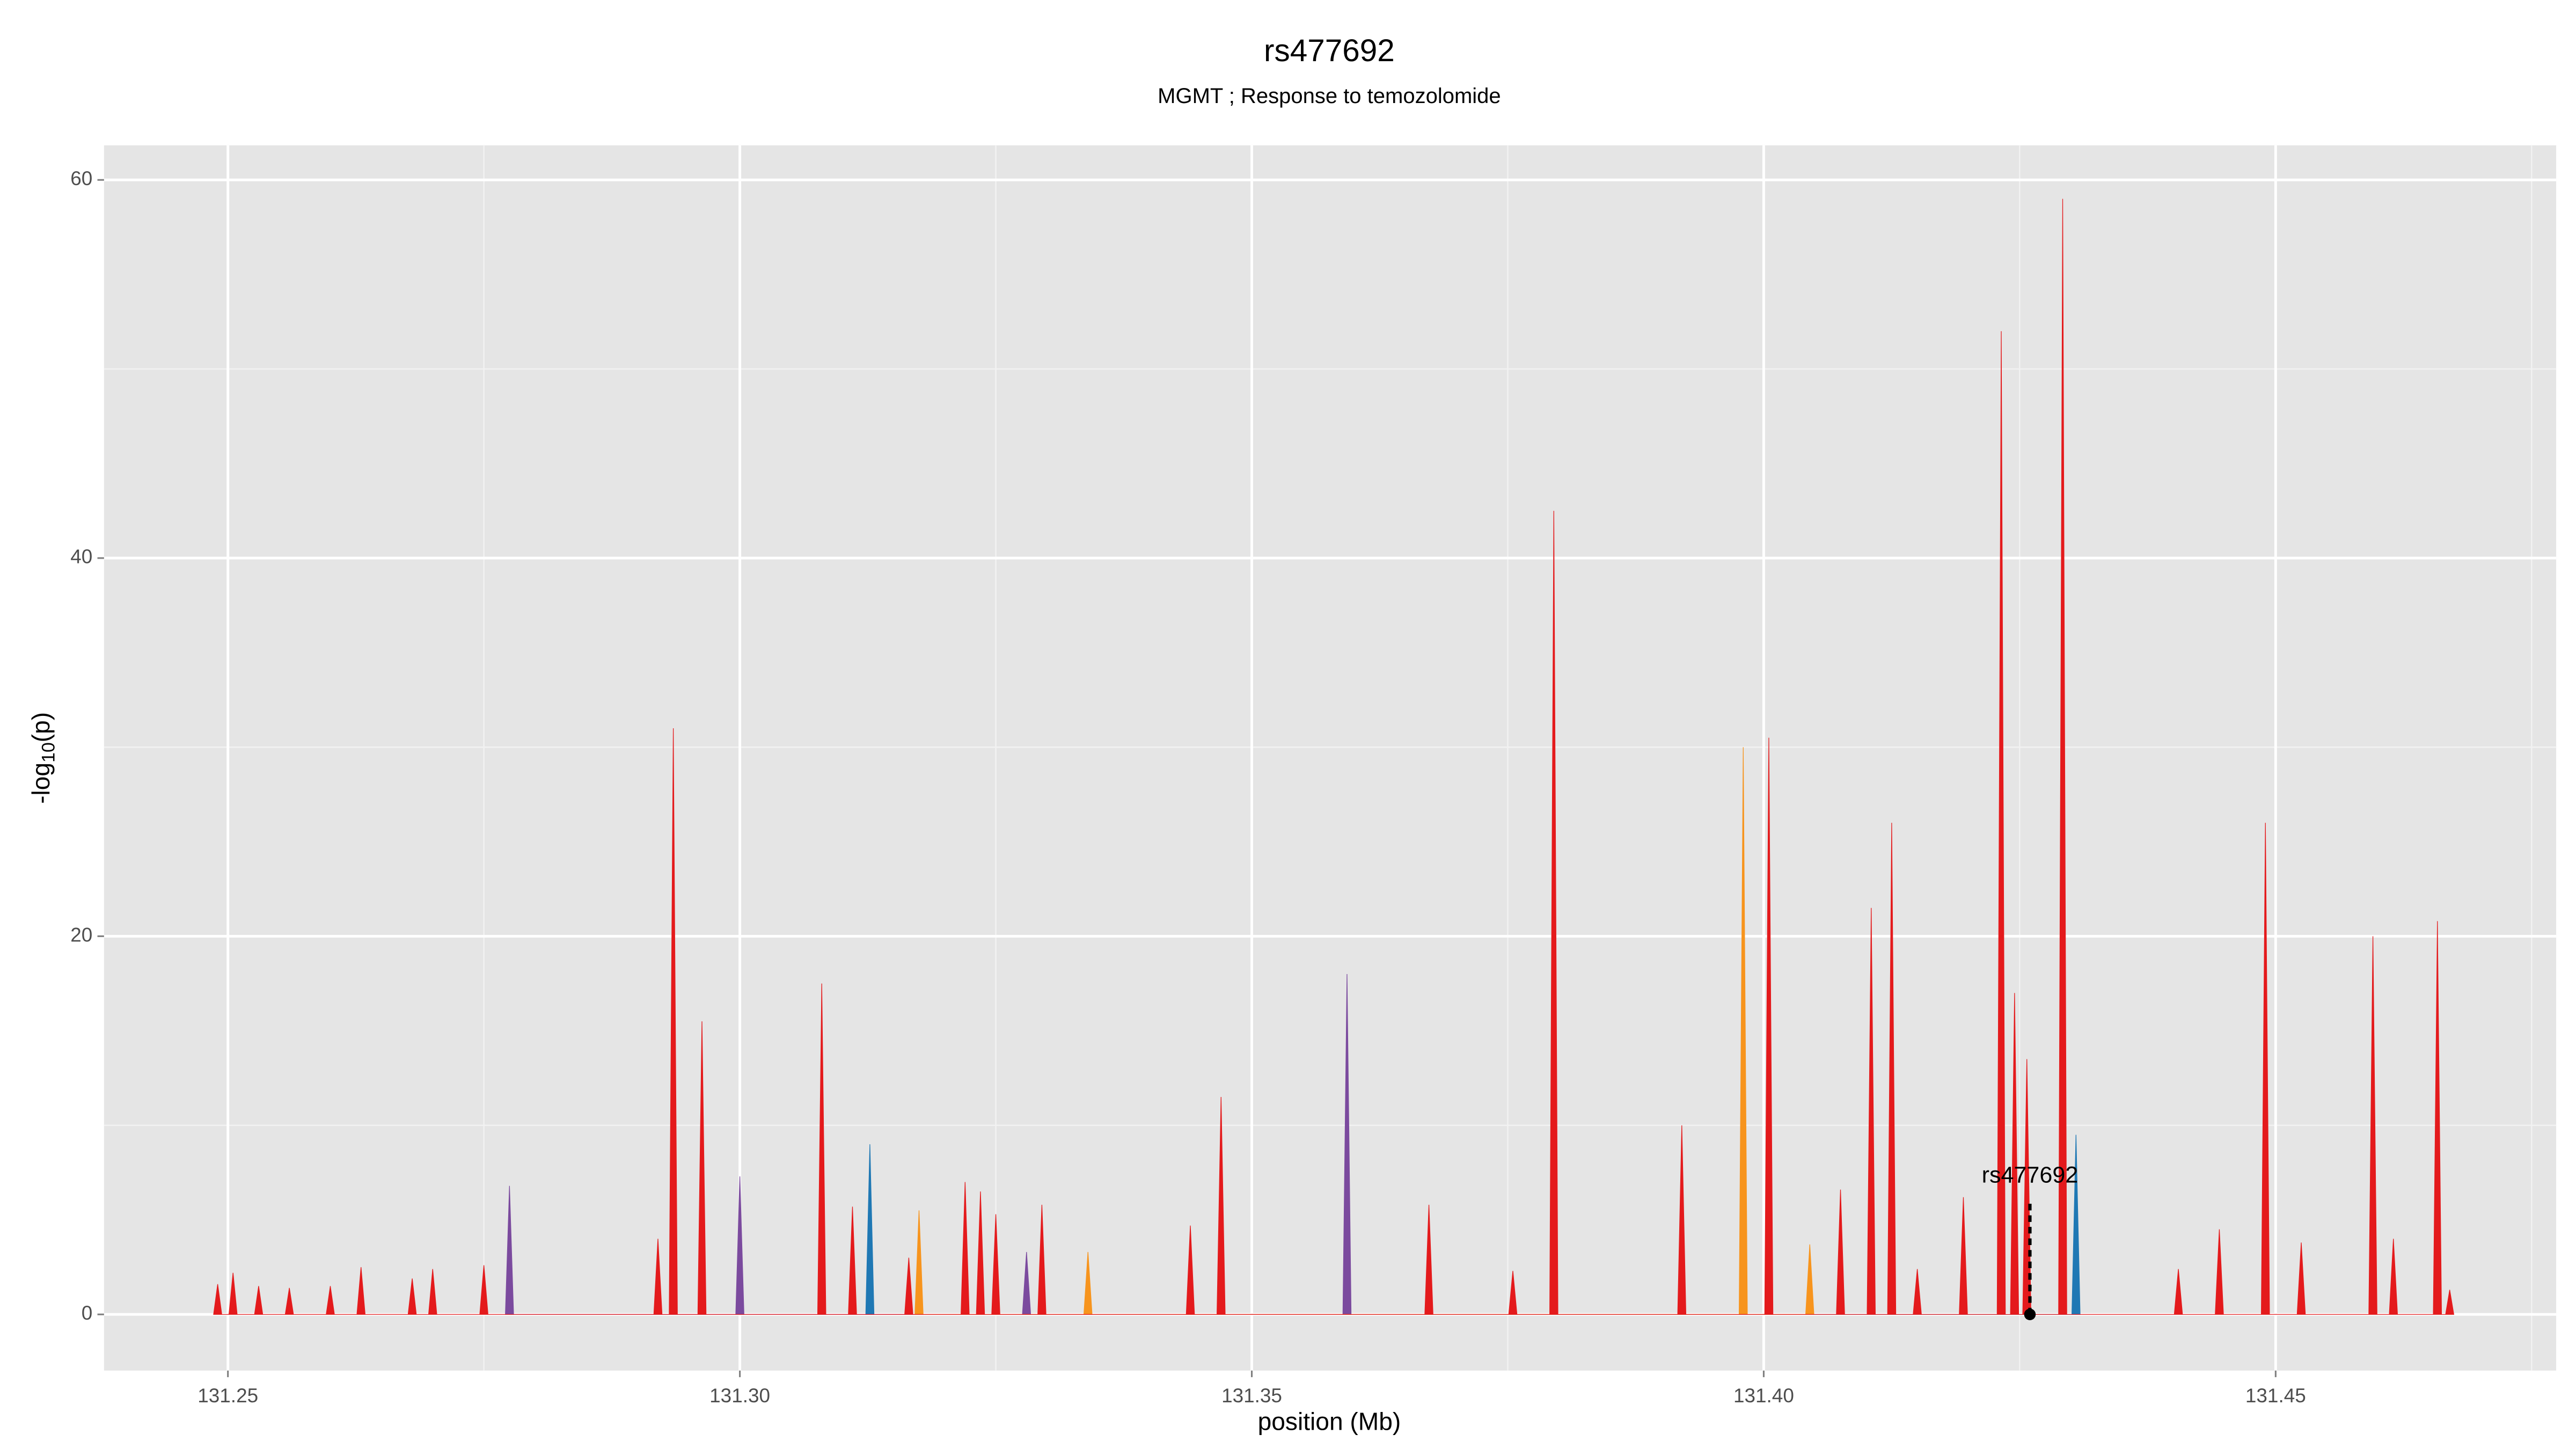  What do you see at coordinates (1329, 96) in the screenshot?
I see `chart-subtitle: MGMT ; Response to temozolomide` at bounding box center [1329, 96].